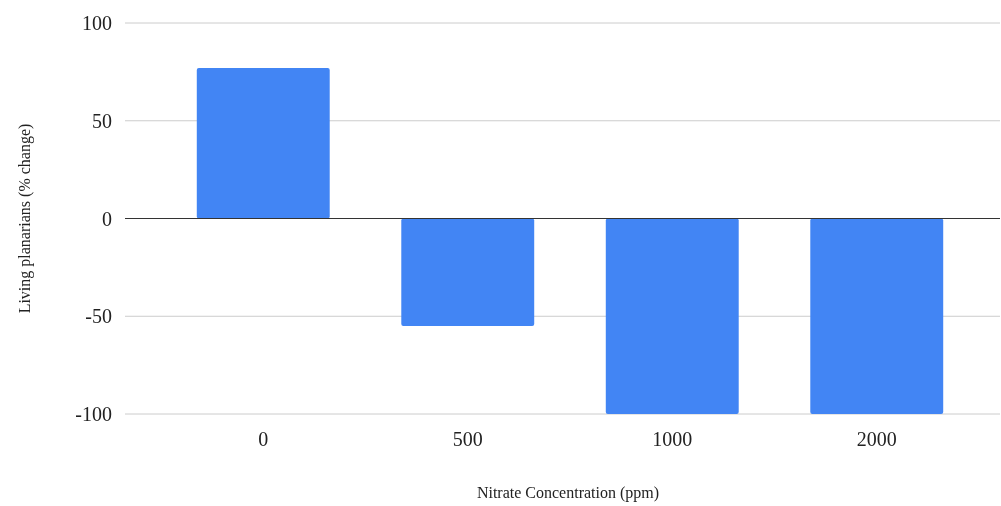 The width and height of the screenshot is (1001, 506). I want to click on y-tick-label: 50, so click(102, 120).